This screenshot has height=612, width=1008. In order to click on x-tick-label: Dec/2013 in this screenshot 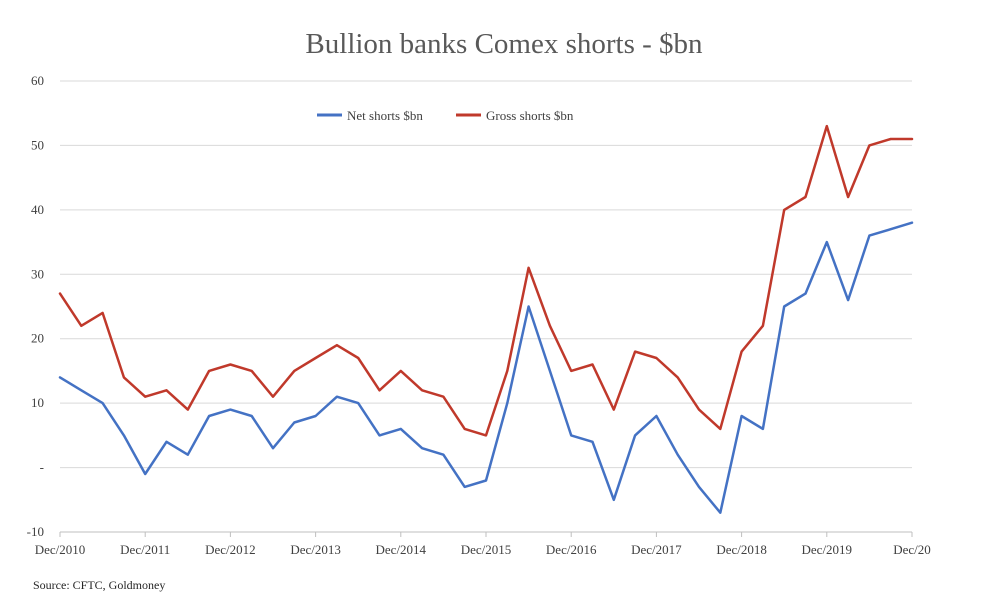, I will do `click(315, 549)`.